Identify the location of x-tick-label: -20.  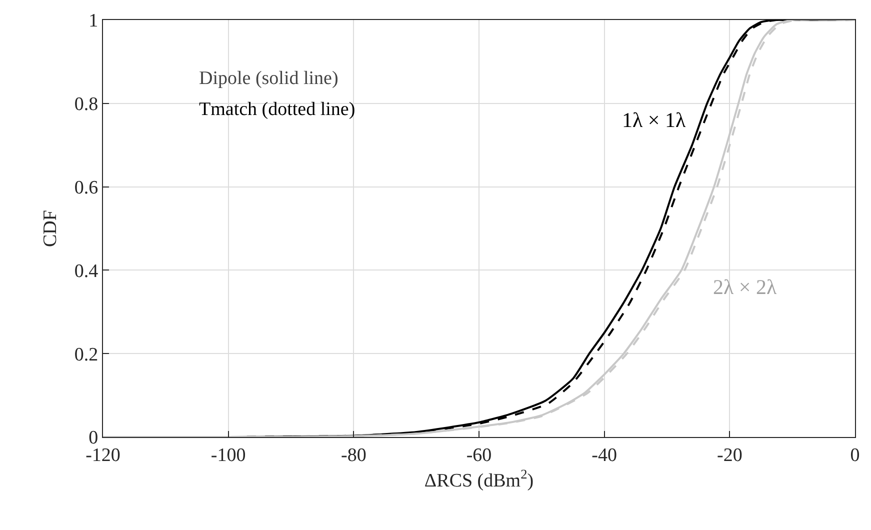
(729, 455).